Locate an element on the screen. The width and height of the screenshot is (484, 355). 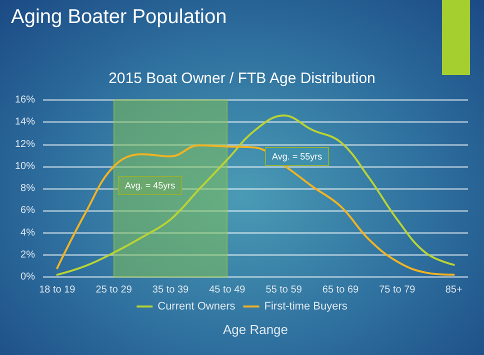
y-tick-label: 2% is located at coordinates (28, 254).